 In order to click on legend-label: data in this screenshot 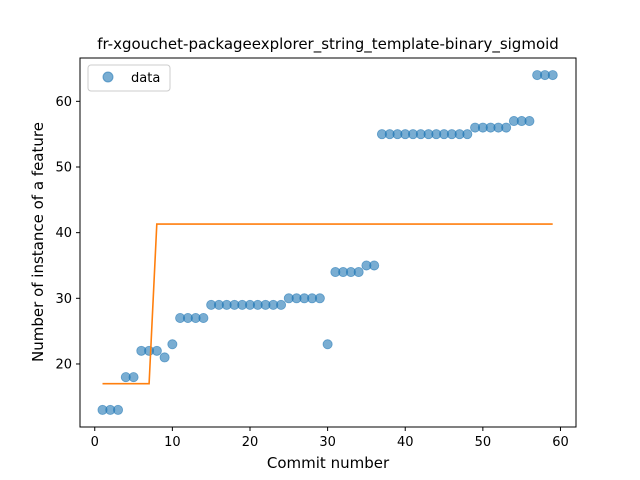, I will do `click(145, 78)`.